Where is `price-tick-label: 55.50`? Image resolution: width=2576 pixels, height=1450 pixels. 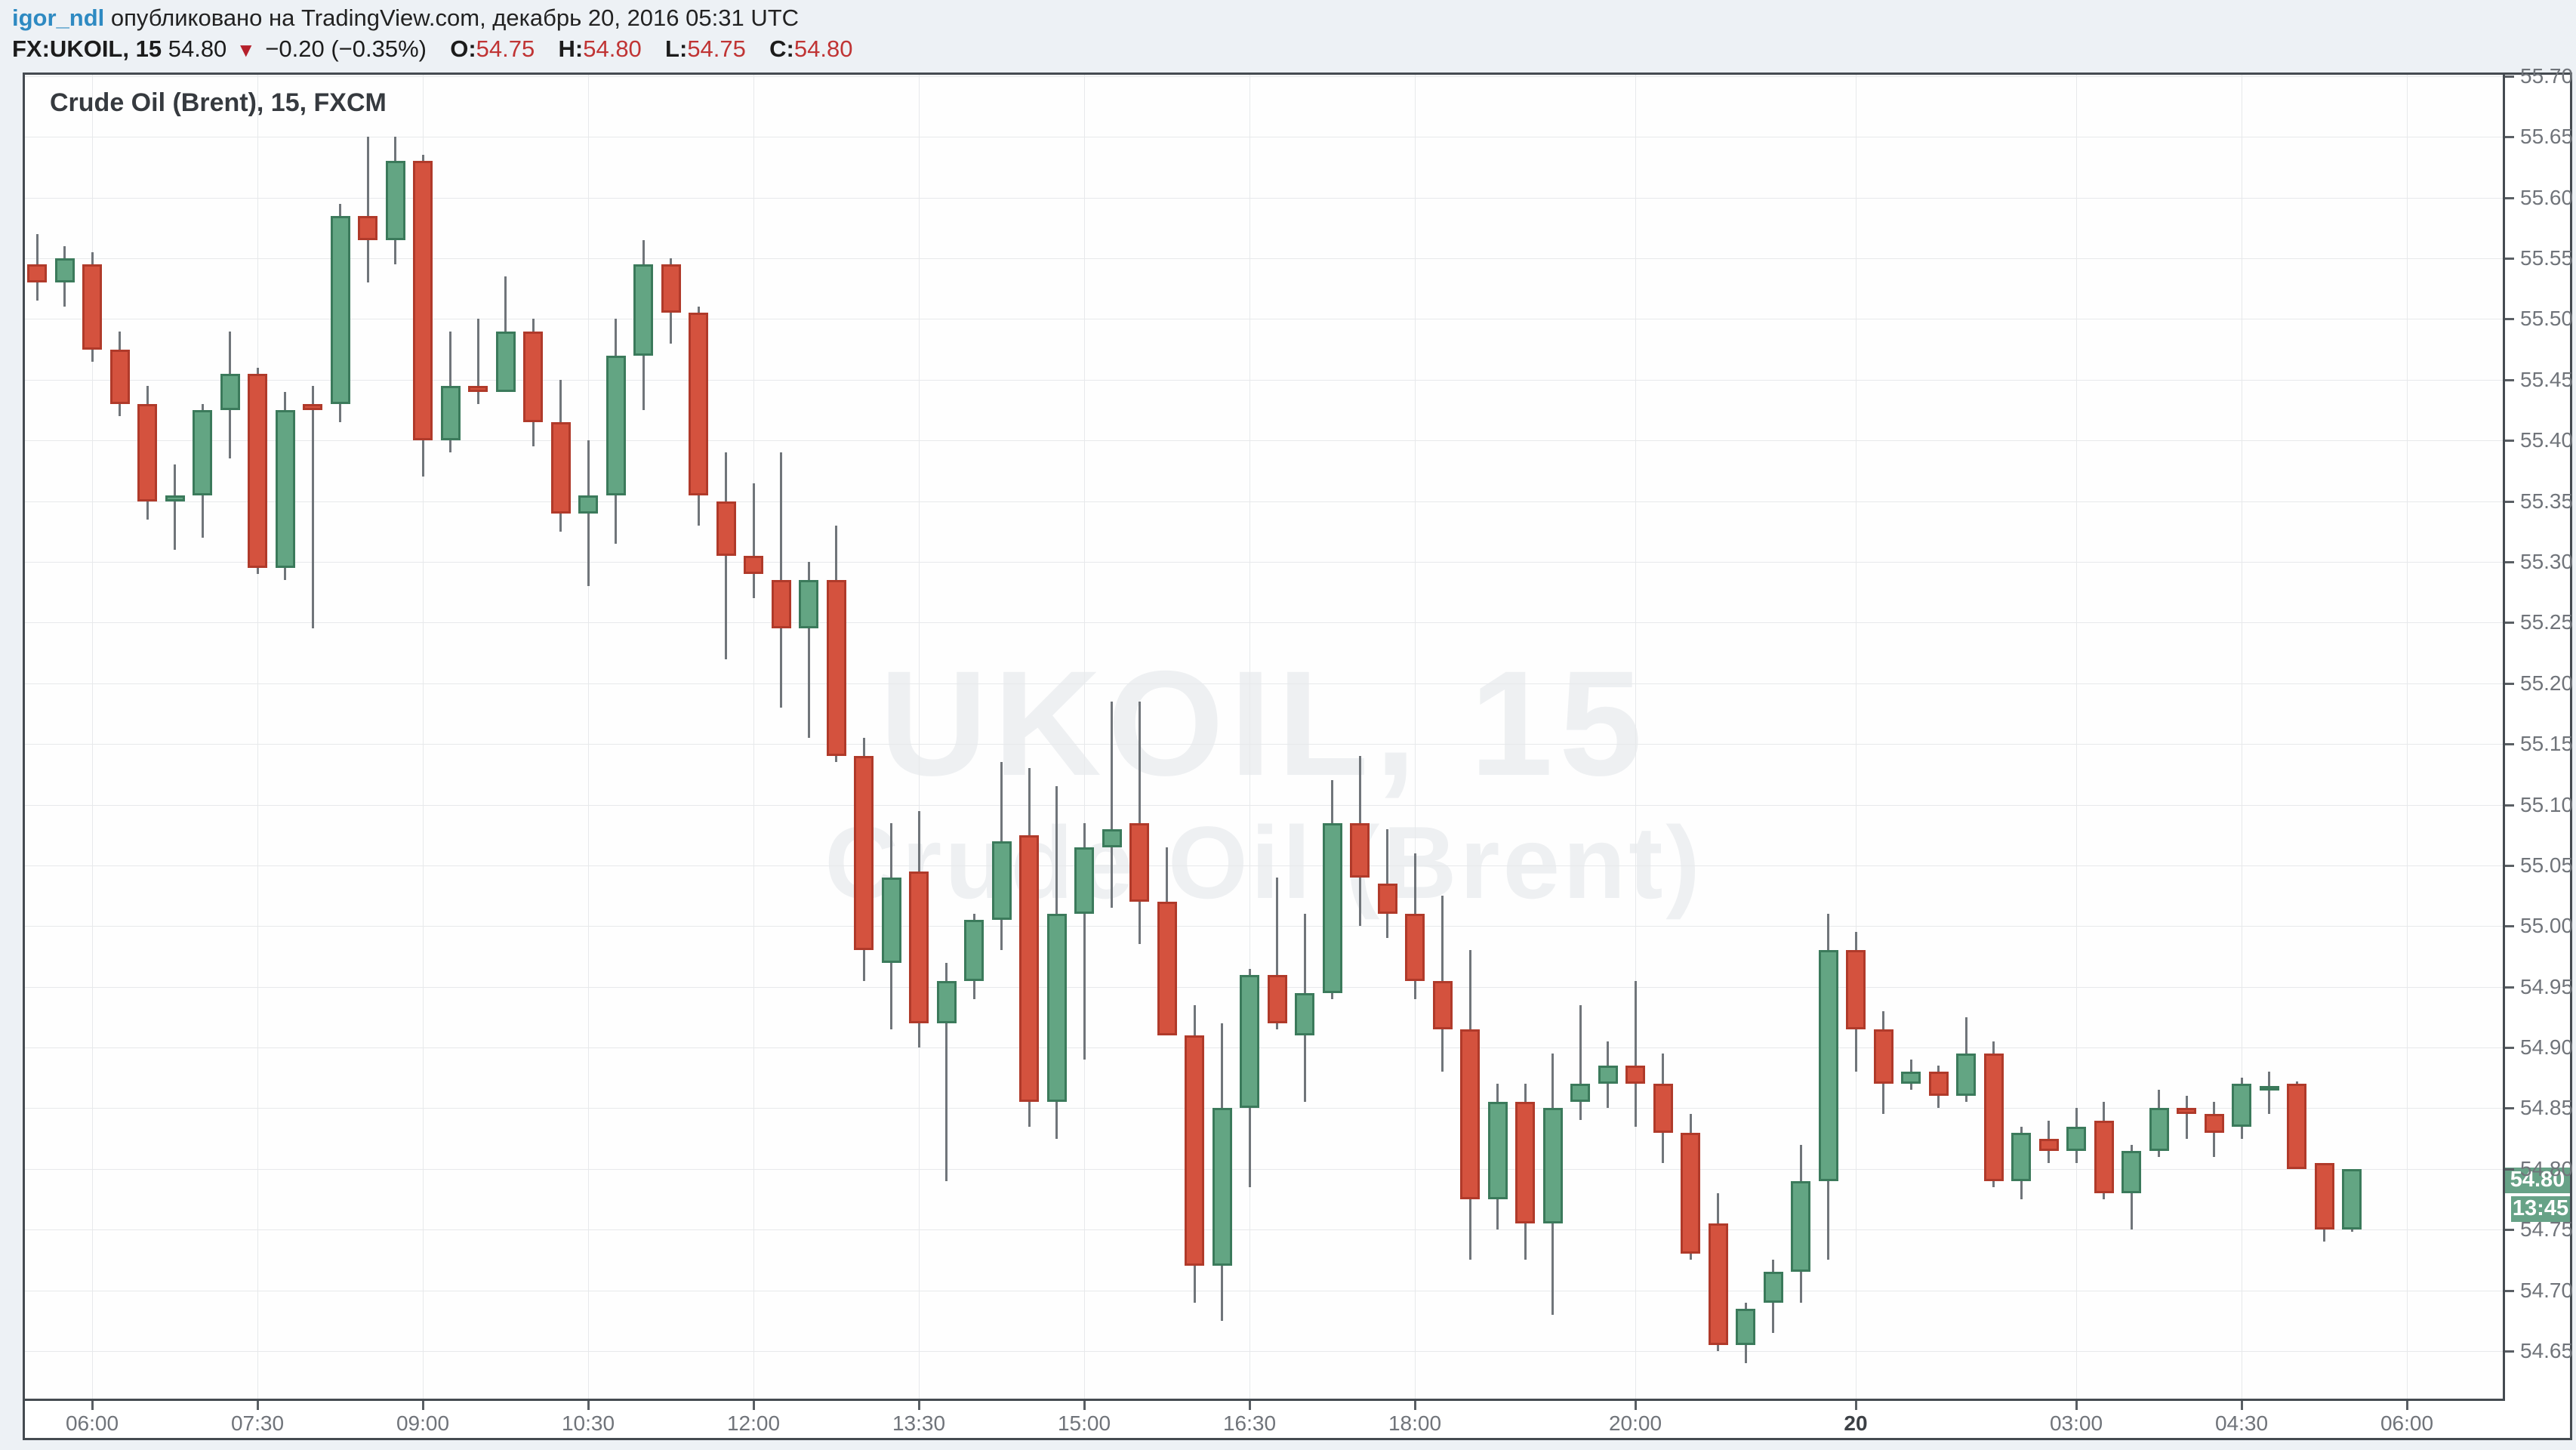 price-tick-label: 55.50 is located at coordinates (2547, 319).